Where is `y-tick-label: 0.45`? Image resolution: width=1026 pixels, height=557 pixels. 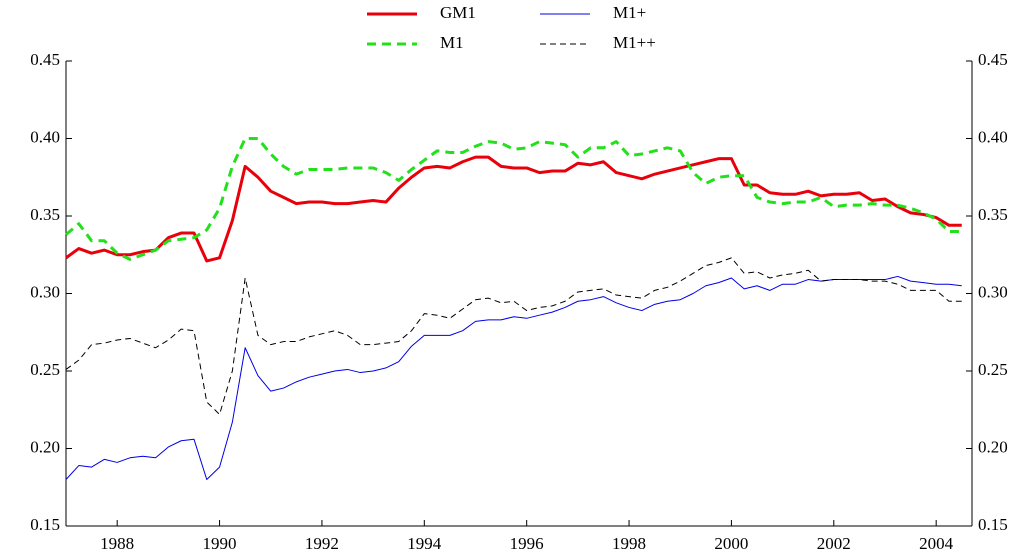
y-tick-label: 0.45 is located at coordinates (45, 59).